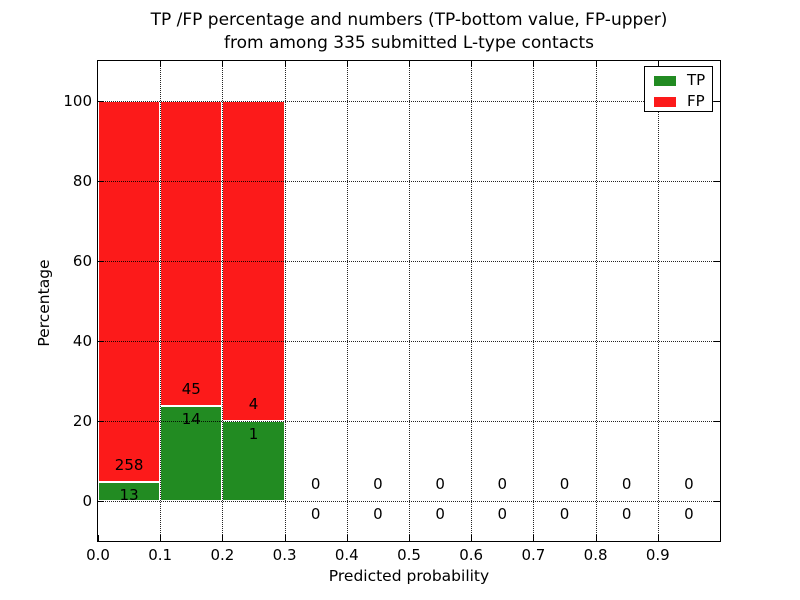  Describe the element at coordinates (471, 555) in the screenshot. I see `x-tick-label: 0.6` at that location.